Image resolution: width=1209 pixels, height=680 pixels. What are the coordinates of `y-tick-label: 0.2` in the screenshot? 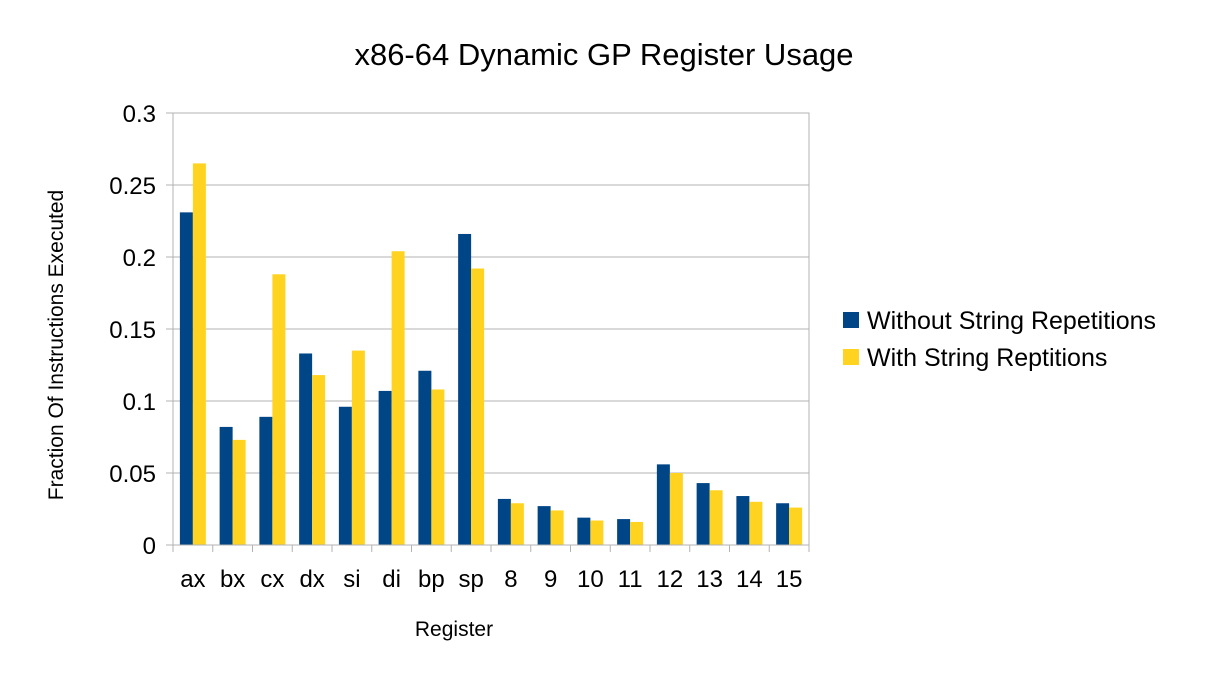 It's located at (139, 258).